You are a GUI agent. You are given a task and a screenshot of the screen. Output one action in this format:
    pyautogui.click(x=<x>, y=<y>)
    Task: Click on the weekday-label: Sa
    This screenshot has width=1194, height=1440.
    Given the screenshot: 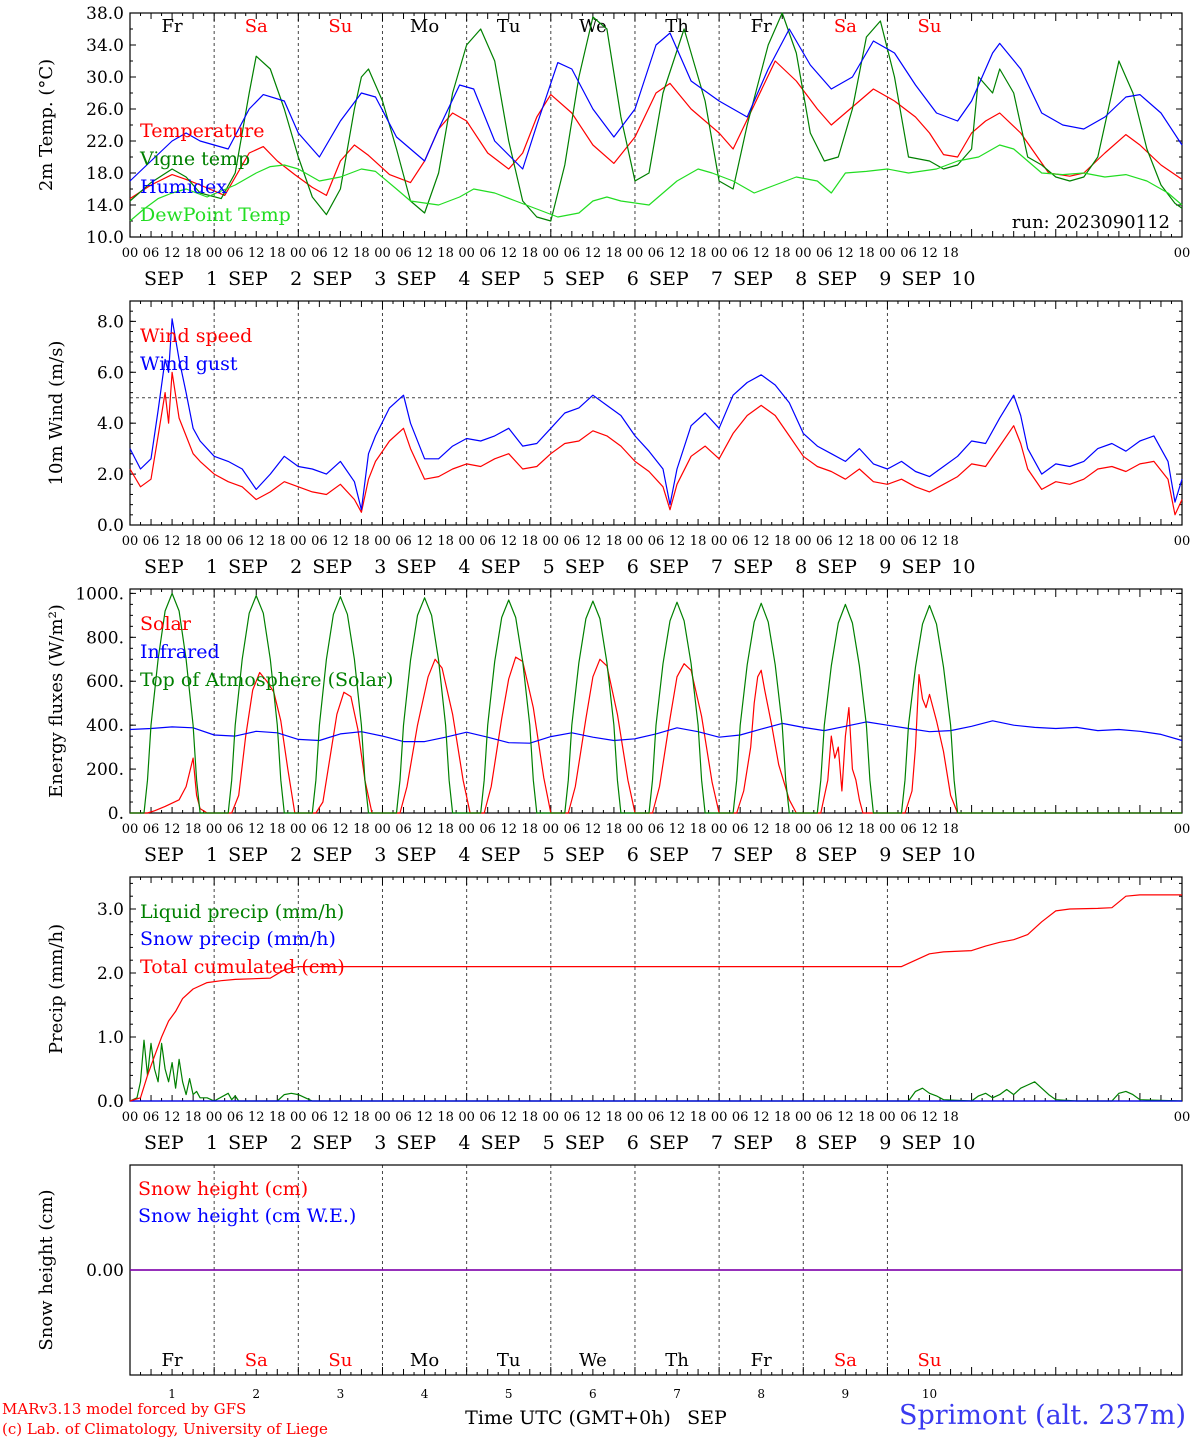 What is the action you would take?
    pyautogui.click(x=256, y=26)
    